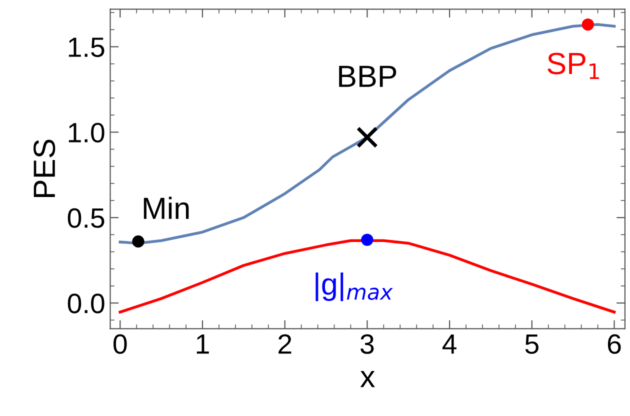  Describe the element at coordinates (367, 76) in the screenshot. I see `series-label: BBP` at that location.